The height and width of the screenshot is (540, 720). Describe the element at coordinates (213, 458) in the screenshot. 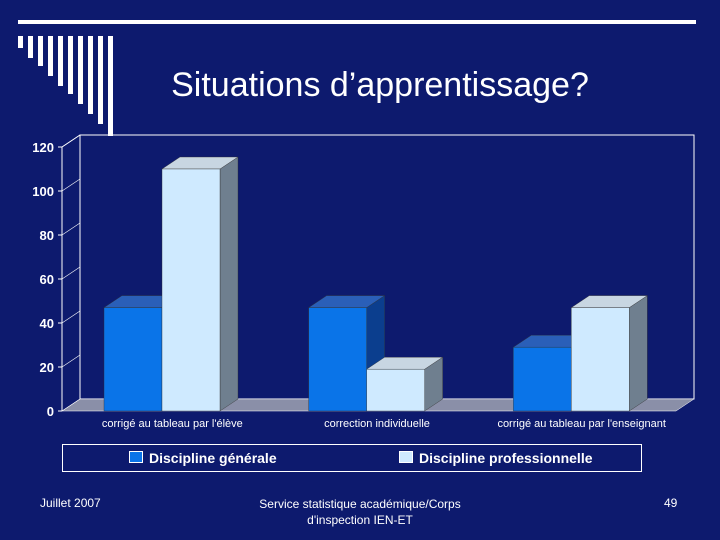

I see `legend-label-general: Discipline générale` at that location.